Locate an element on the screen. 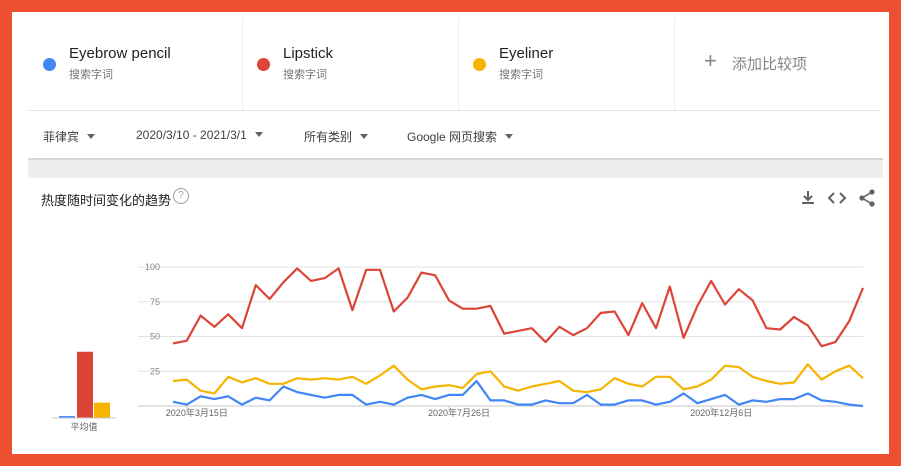  card-title: 热度随时间变化的趋势 is located at coordinates (106, 200).